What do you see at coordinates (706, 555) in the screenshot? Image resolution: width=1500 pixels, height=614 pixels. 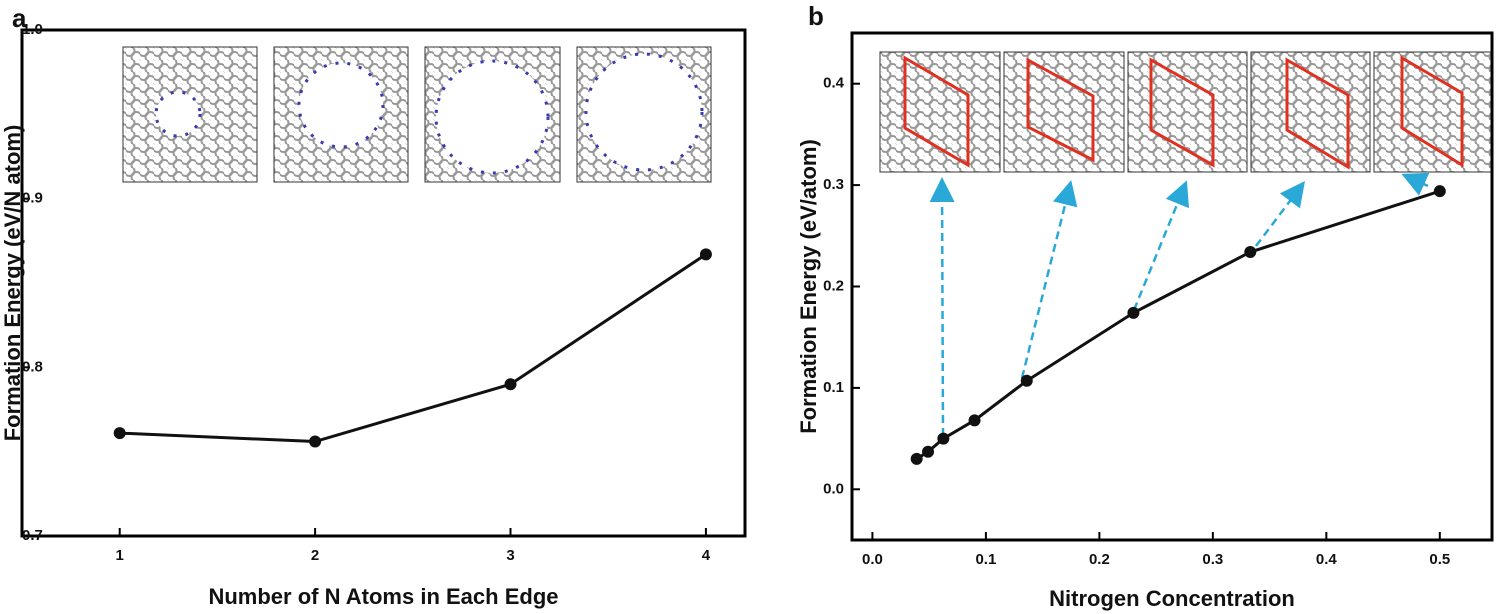 I see `x-tick-label: 4` at bounding box center [706, 555].